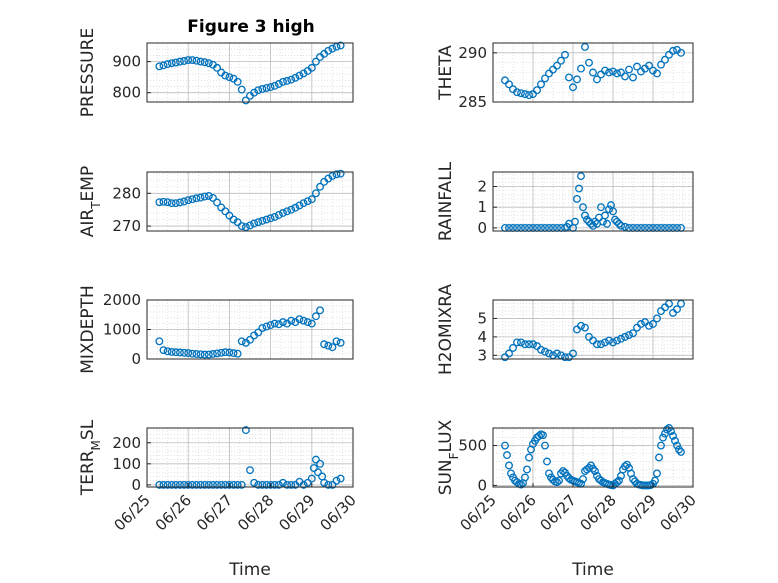 The image size is (778, 583). What do you see at coordinates (482, 337) in the screenshot?
I see `y-tick-label: 4` at bounding box center [482, 337].